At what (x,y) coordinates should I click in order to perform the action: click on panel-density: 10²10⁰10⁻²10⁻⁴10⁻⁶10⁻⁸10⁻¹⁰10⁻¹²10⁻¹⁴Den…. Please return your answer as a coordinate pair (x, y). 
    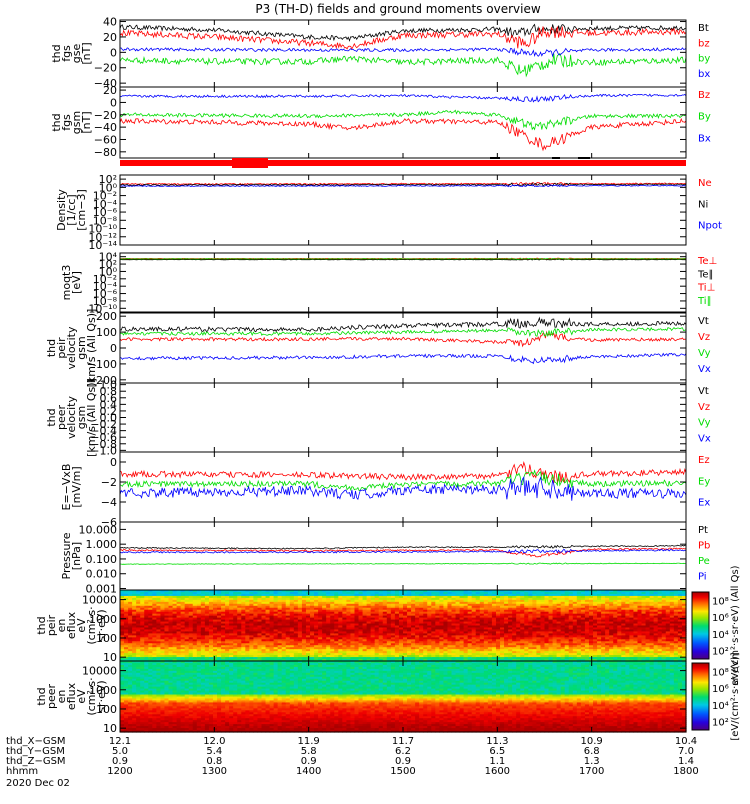
    Looking at the image, I should click on (388, 212).